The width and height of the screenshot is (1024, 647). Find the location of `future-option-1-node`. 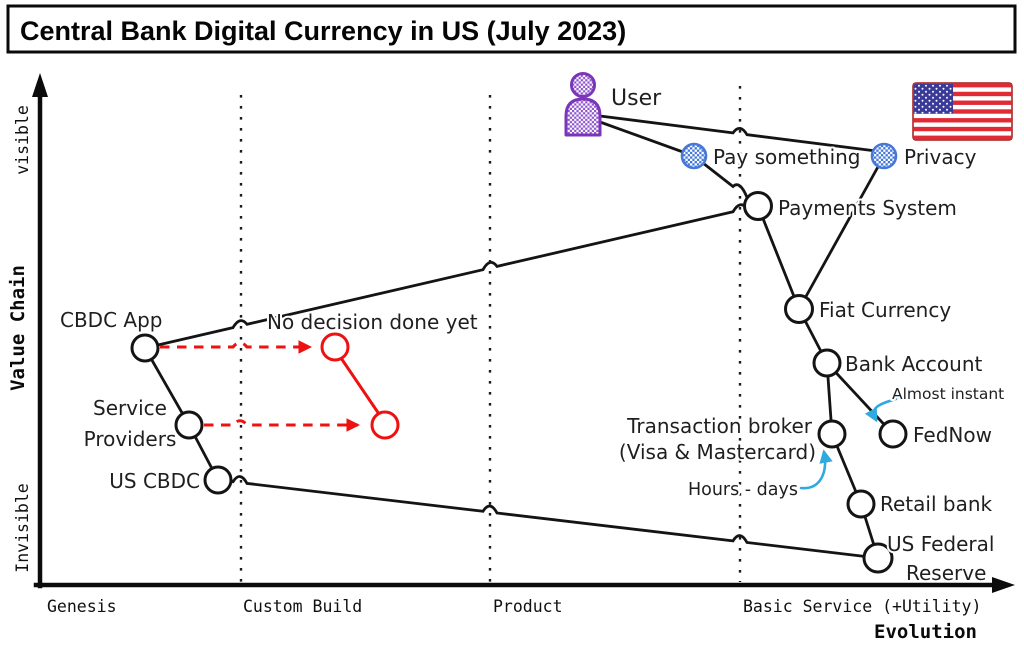

future-option-1-node is located at coordinates (335, 347).